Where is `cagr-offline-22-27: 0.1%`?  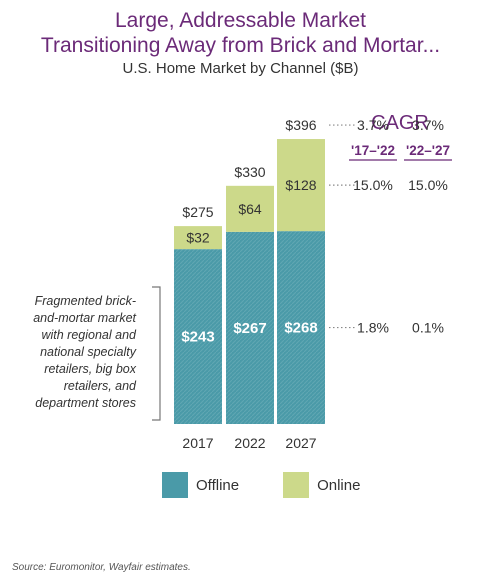 cagr-offline-22-27: 0.1% is located at coordinates (428, 328).